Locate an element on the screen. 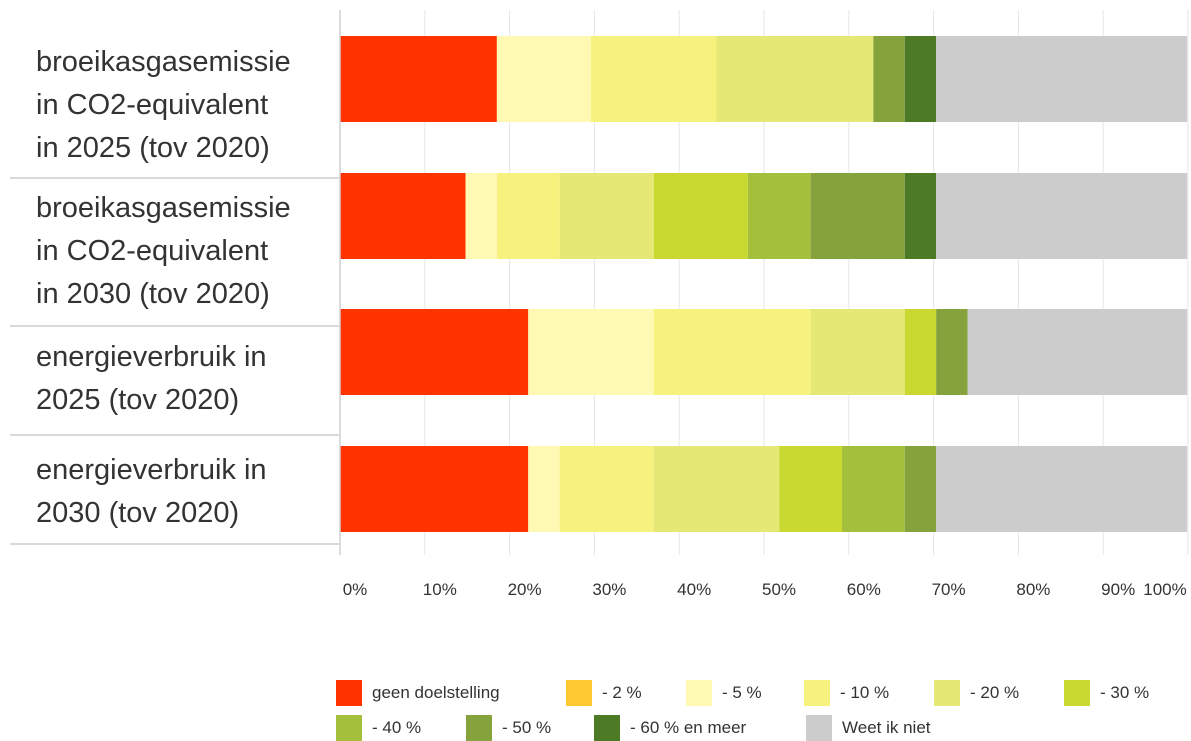 This screenshot has height=741, width=1191. legend-item: - 5 % is located at coordinates (724, 693).